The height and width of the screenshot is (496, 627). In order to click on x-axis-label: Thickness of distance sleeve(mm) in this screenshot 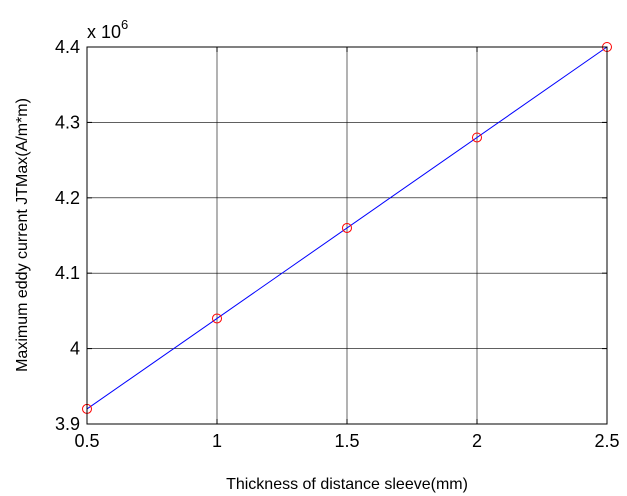, I will do `click(347, 484)`.